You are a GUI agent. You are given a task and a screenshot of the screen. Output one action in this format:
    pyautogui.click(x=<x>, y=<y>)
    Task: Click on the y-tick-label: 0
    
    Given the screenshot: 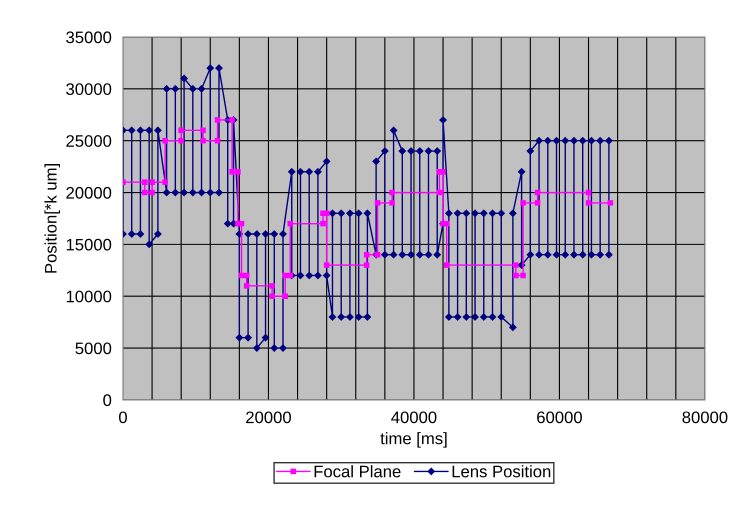 What is the action you would take?
    pyautogui.click(x=107, y=400)
    